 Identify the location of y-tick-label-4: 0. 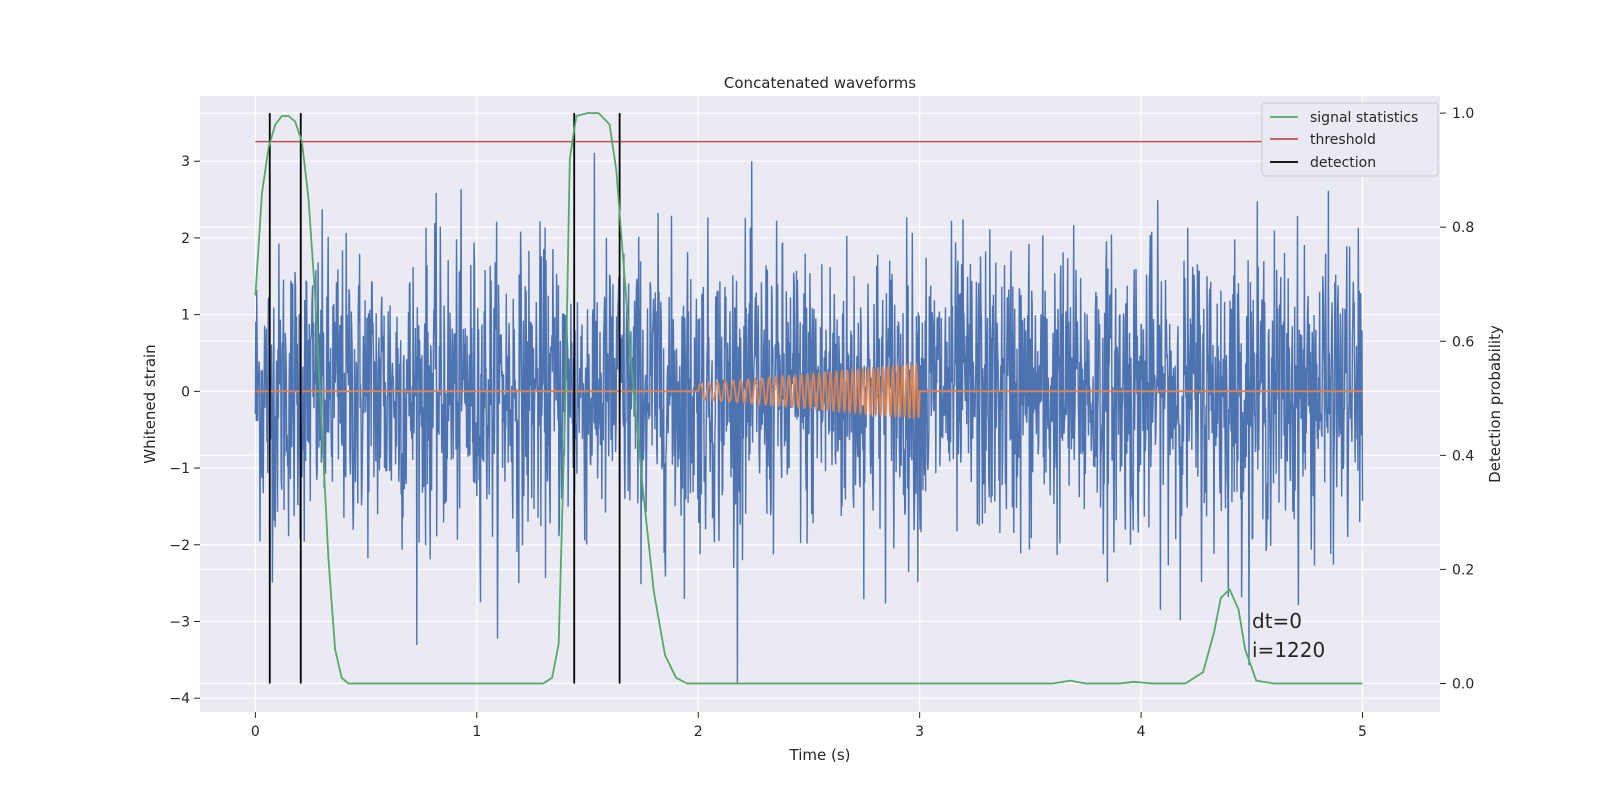
(185, 392).